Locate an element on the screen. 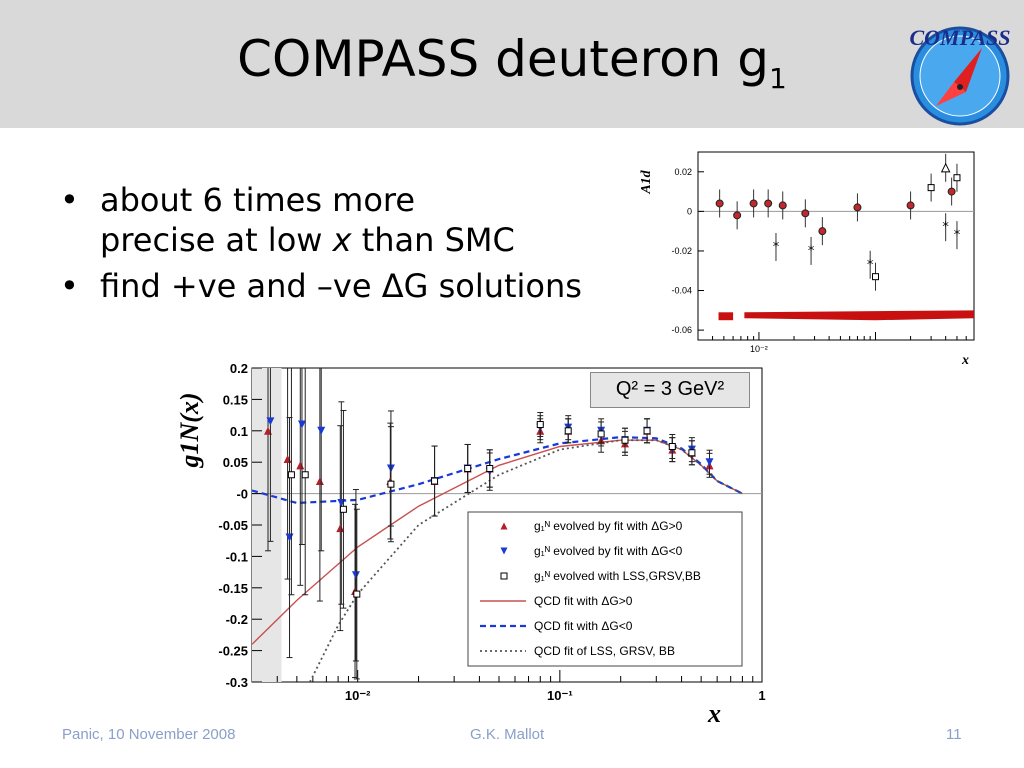  legend-label: g₁ᴺ evolved by fit with ΔG>0 is located at coordinates (608, 526).